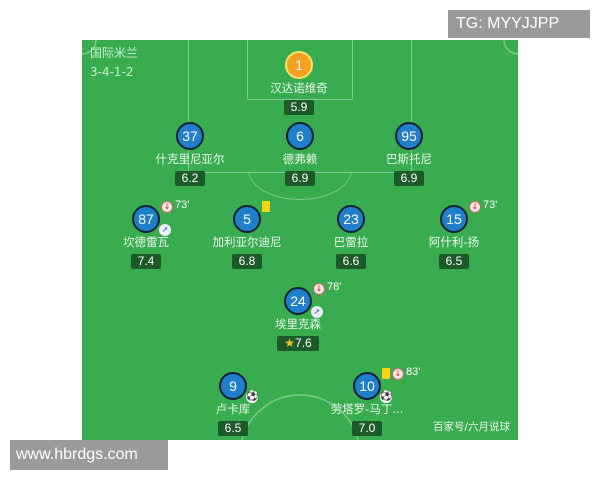  I want to click on player-rating: 6.6, so click(351, 261).